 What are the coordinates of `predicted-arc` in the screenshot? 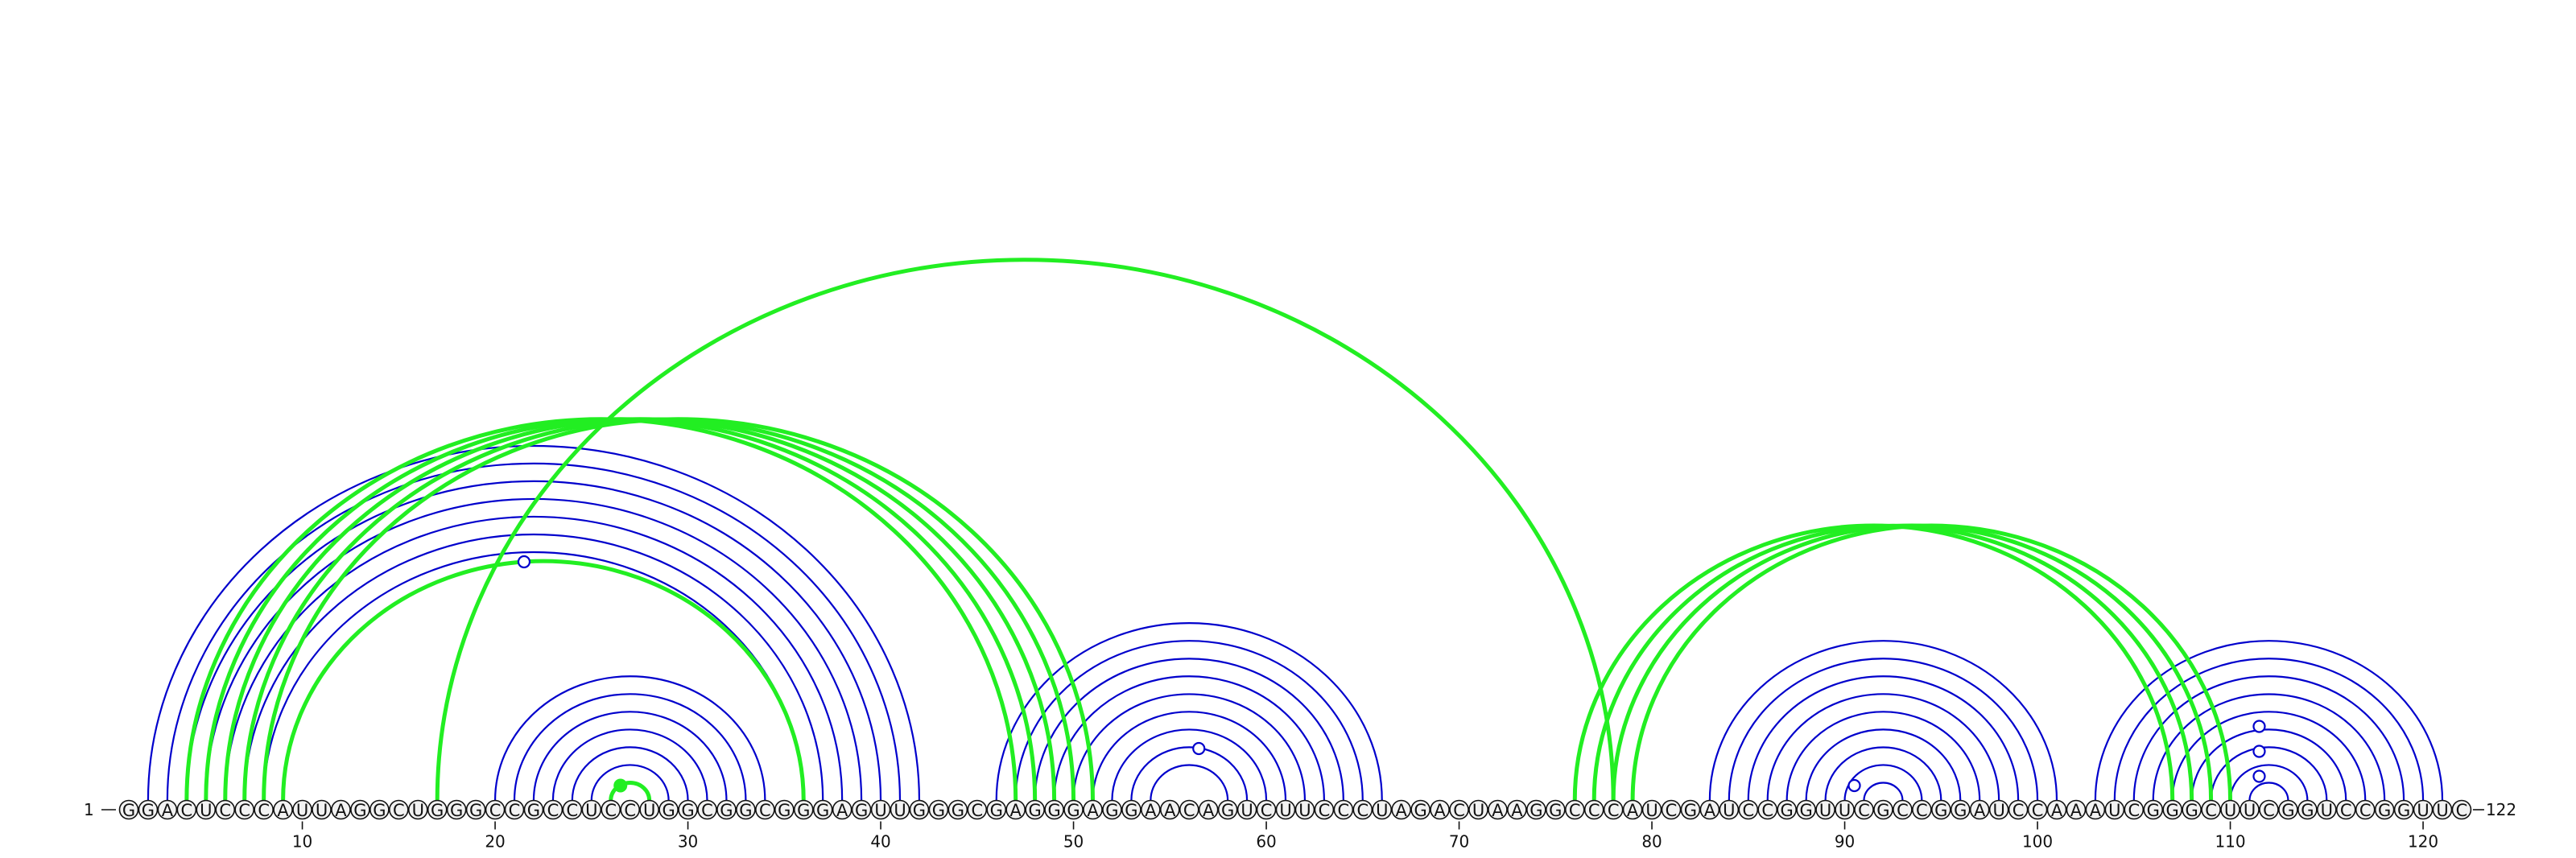 It's located at (601, 609).